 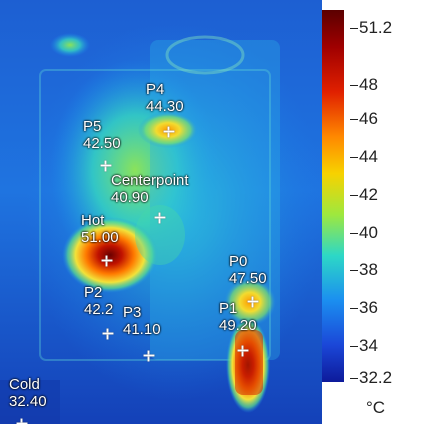 I want to click on spot-name: Hot, so click(x=93, y=220).